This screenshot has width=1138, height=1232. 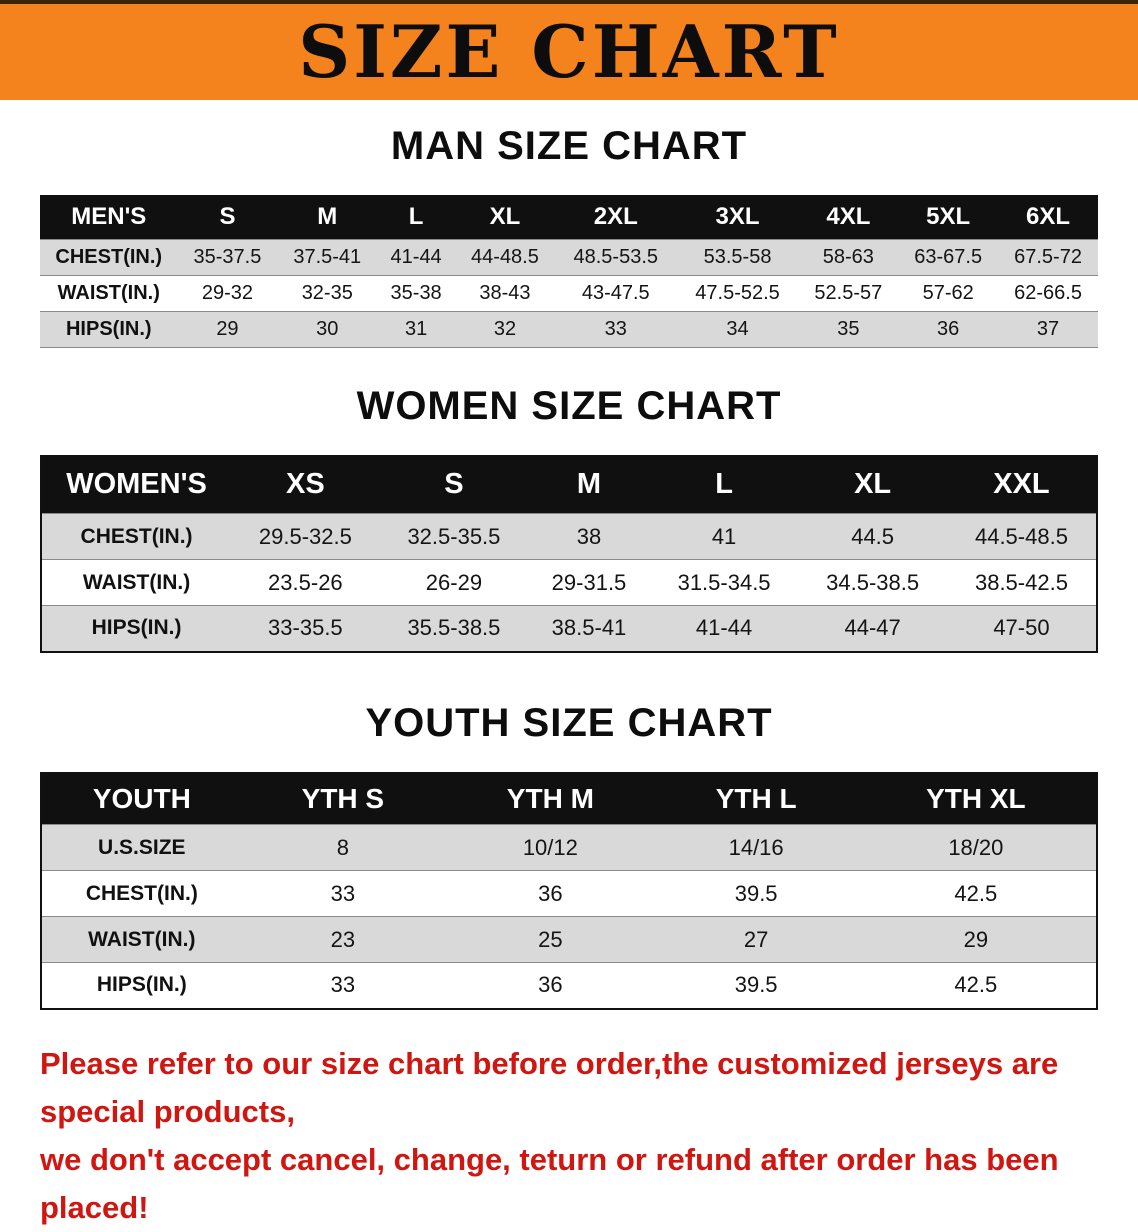 I want to click on size-value-cell: 38, so click(x=589, y=536).